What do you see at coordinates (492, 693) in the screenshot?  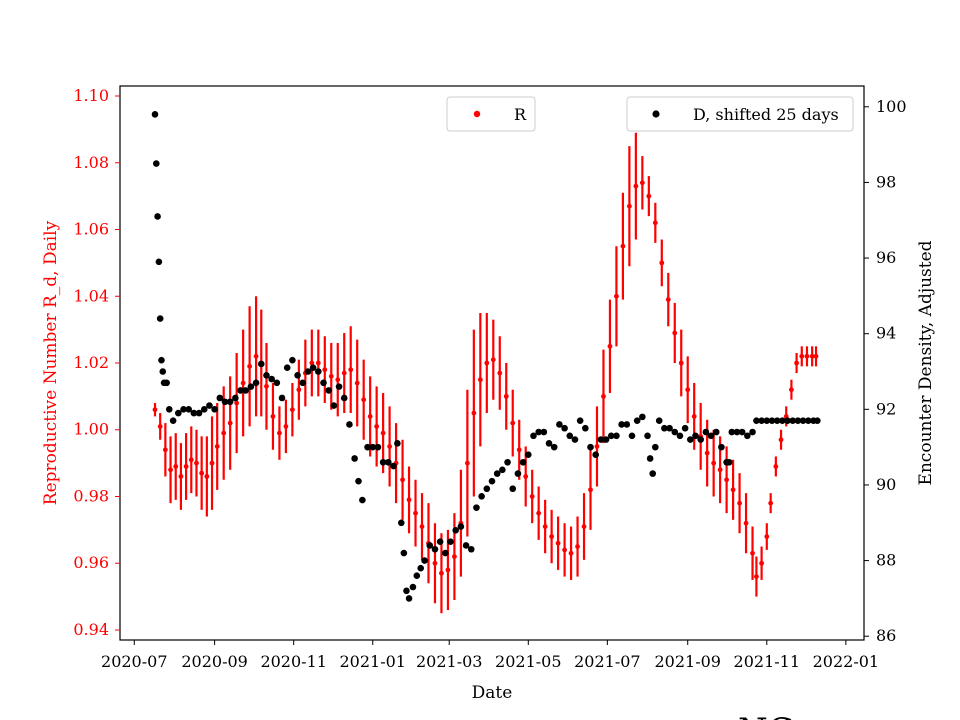 I see `x-axis-label: Date` at bounding box center [492, 693].